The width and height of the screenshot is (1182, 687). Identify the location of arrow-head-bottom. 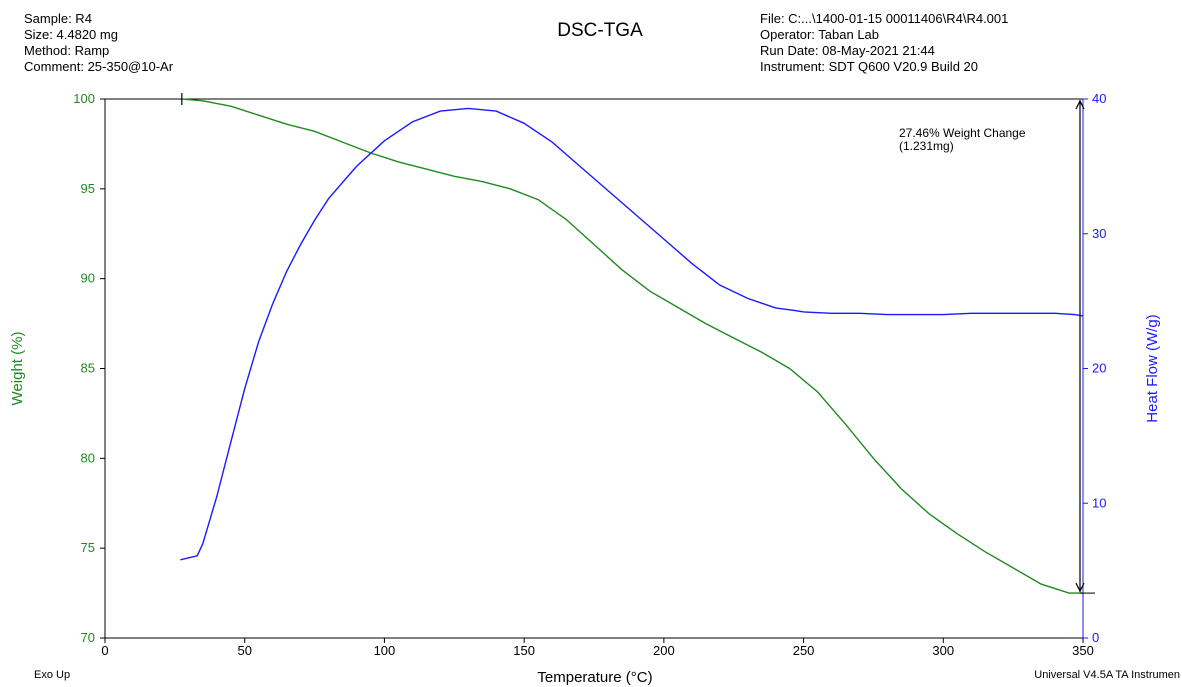
(1080, 587).